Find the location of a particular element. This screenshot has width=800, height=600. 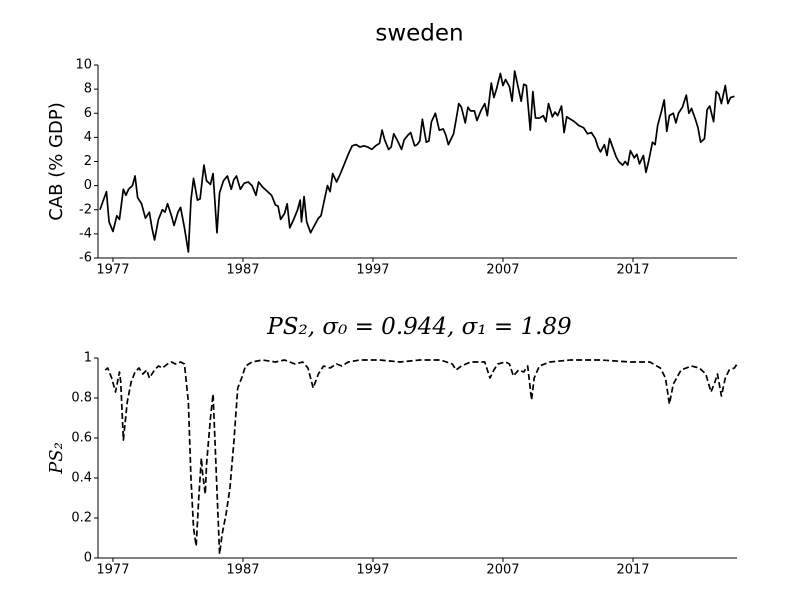

chart-title: PS₂, σ₀ = 0.944, σ₁ = 1.89 is located at coordinates (418, 327).